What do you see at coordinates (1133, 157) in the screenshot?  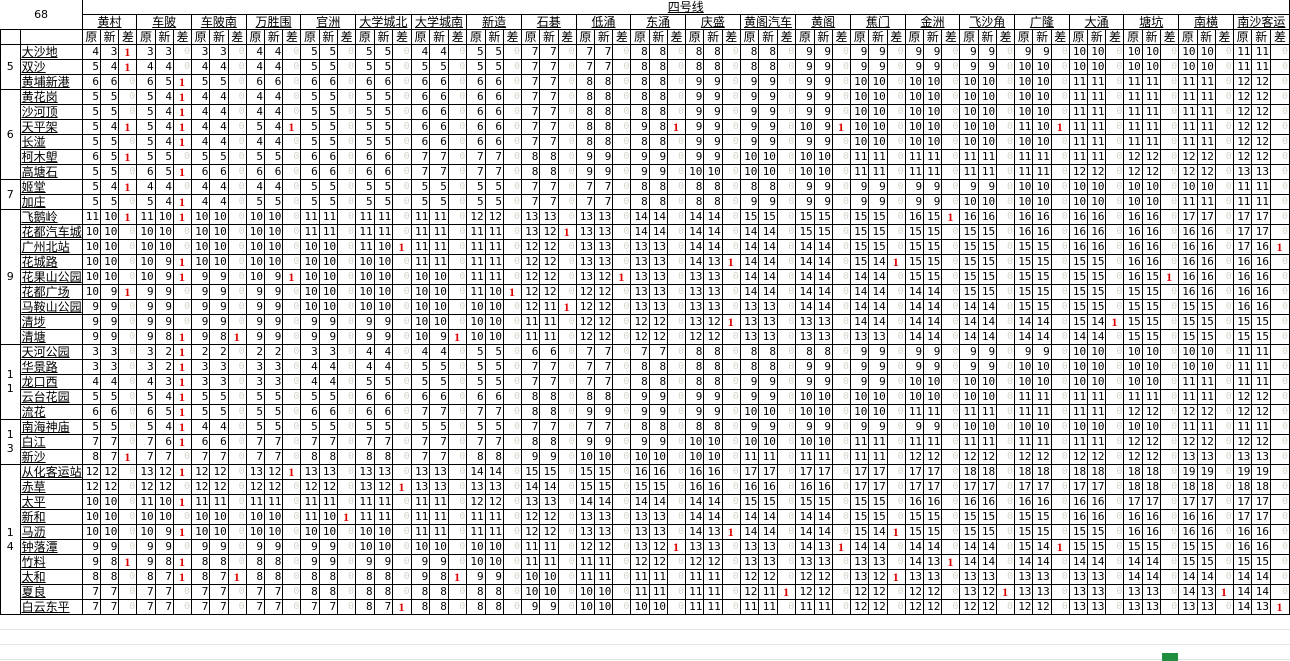 I see `original-fare: 12` at bounding box center [1133, 157].